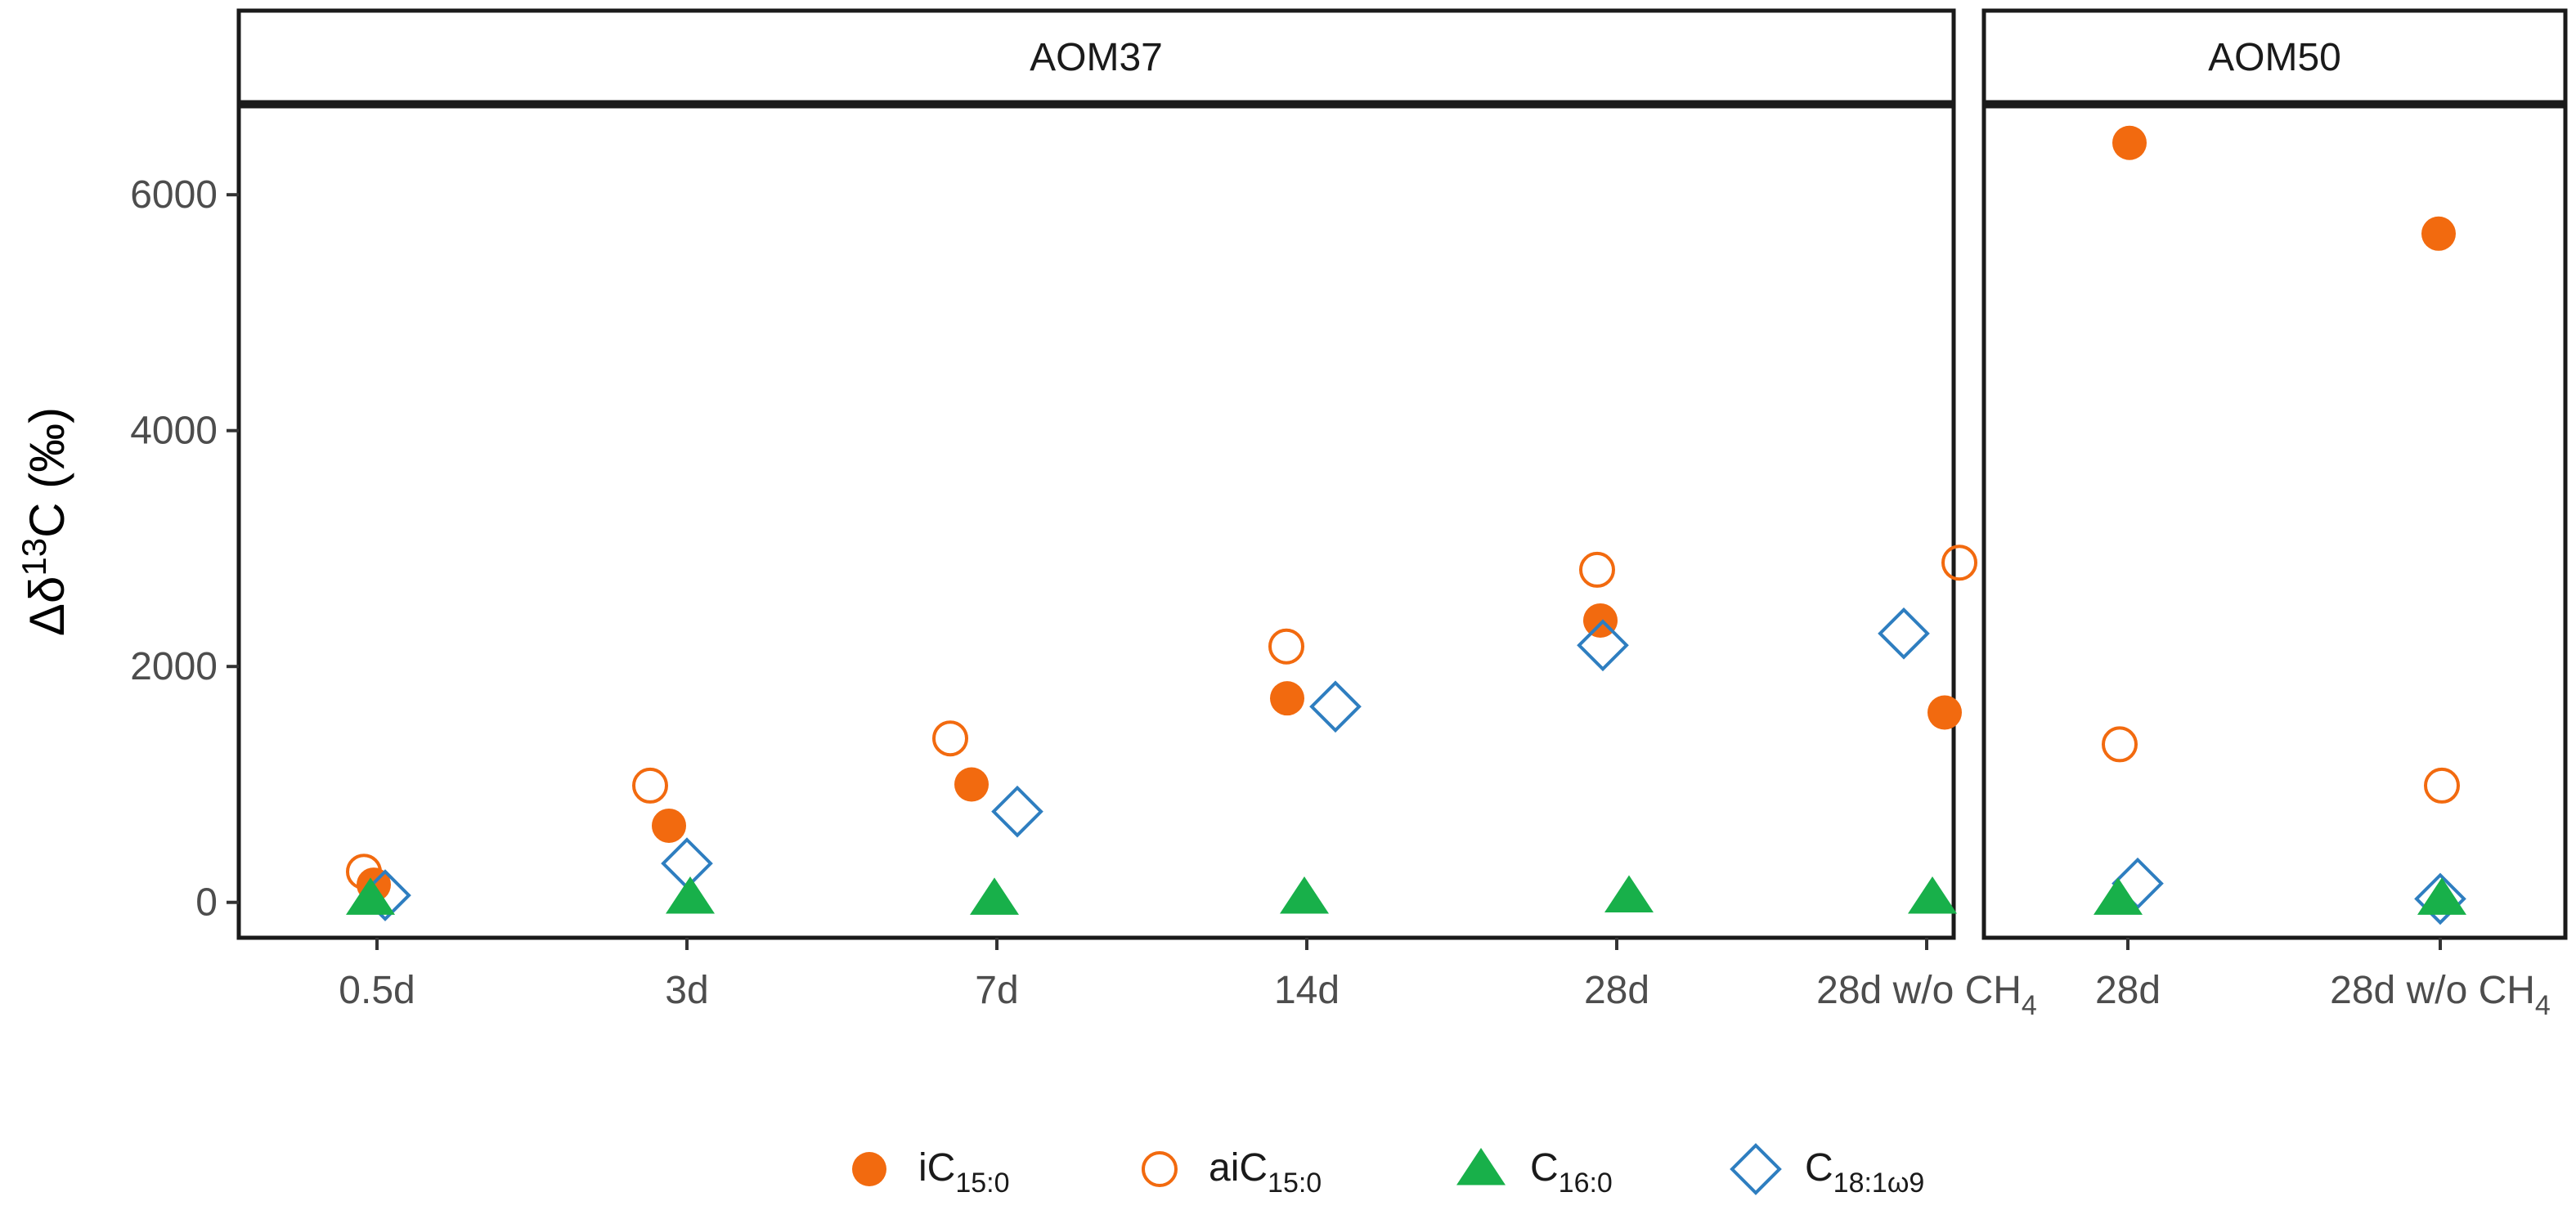 The image size is (2576, 1219). What do you see at coordinates (1865, 1172) in the screenshot?
I see `legend-label: C18:1ω9` at bounding box center [1865, 1172].